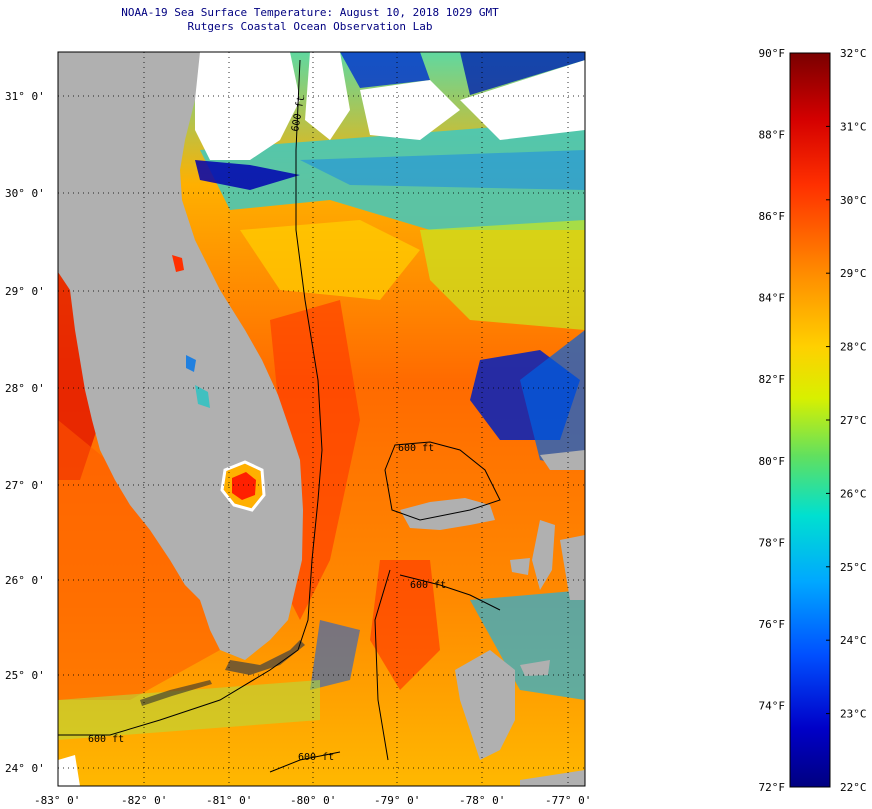  Describe the element at coordinates (485, 705) in the screenshot. I see `andros` at that location.